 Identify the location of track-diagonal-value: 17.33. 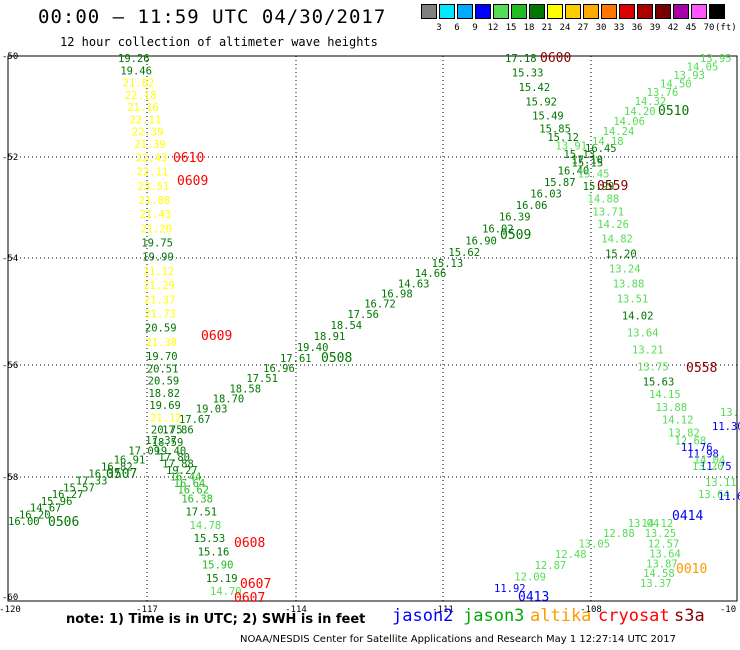
(92, 481).